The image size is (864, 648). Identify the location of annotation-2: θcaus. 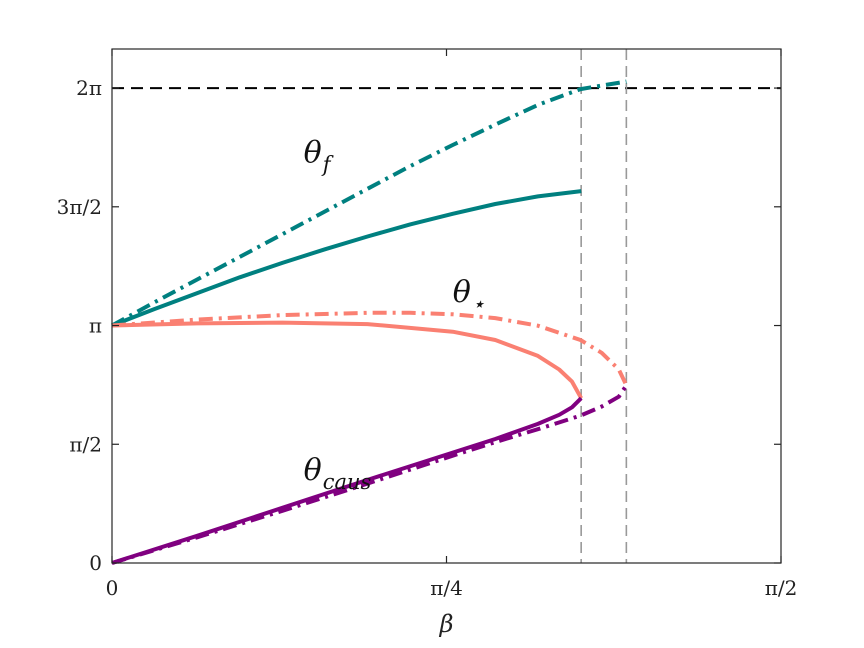
(338, 473).